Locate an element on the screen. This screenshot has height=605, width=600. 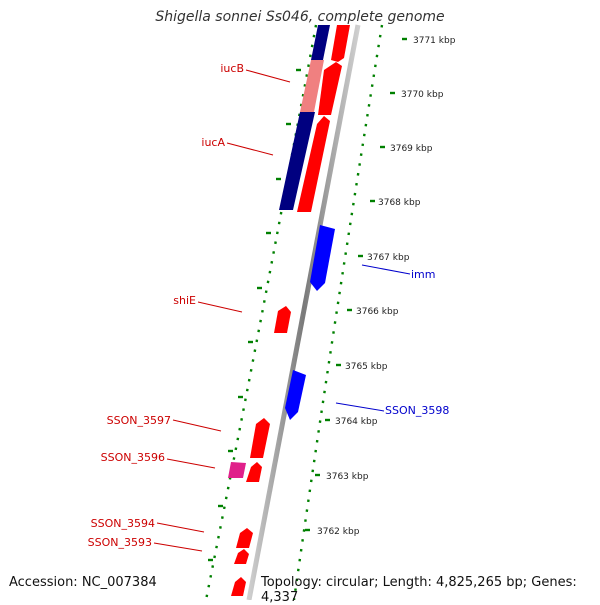
outer-tick-dashes is located at coordinates (356, 284).